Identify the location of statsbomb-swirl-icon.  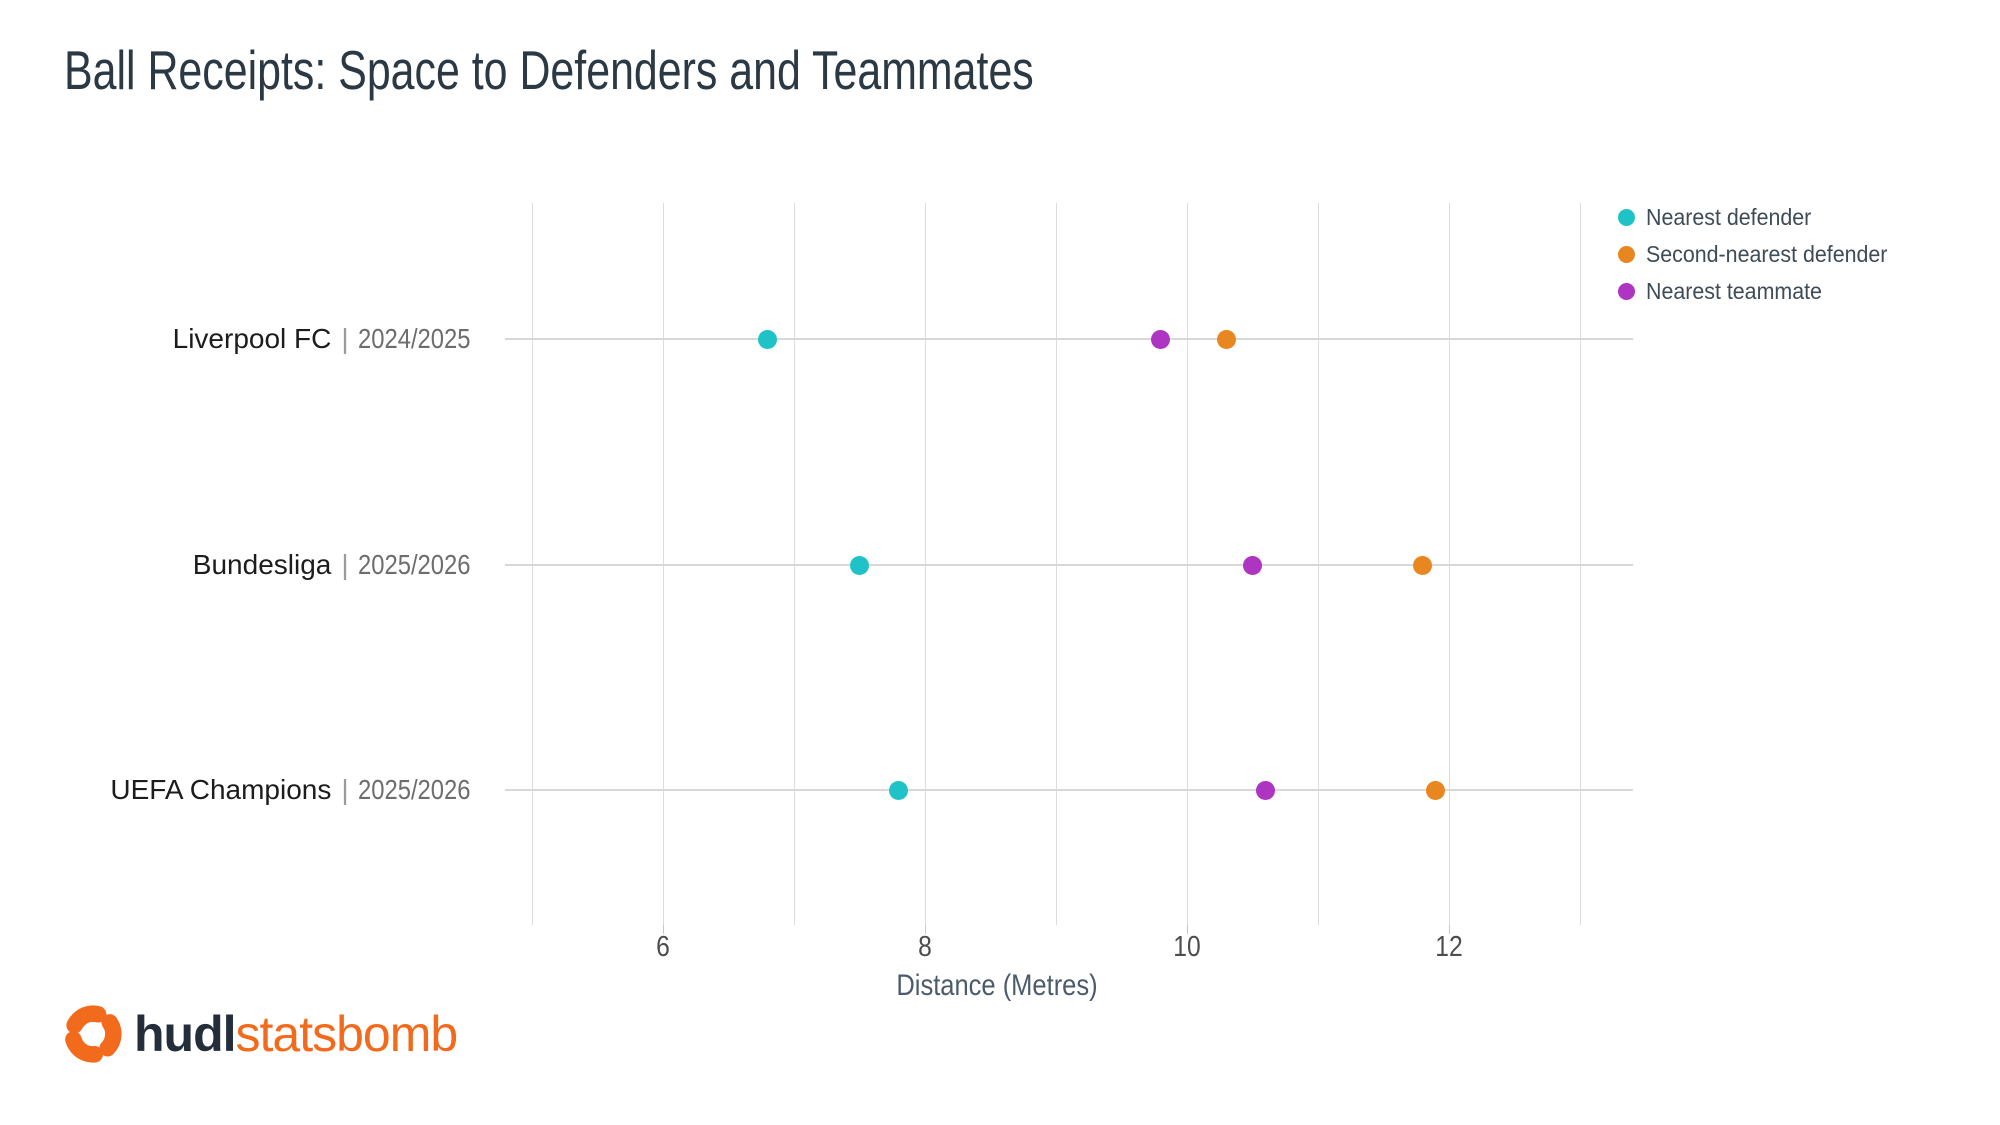
(93, 1034).